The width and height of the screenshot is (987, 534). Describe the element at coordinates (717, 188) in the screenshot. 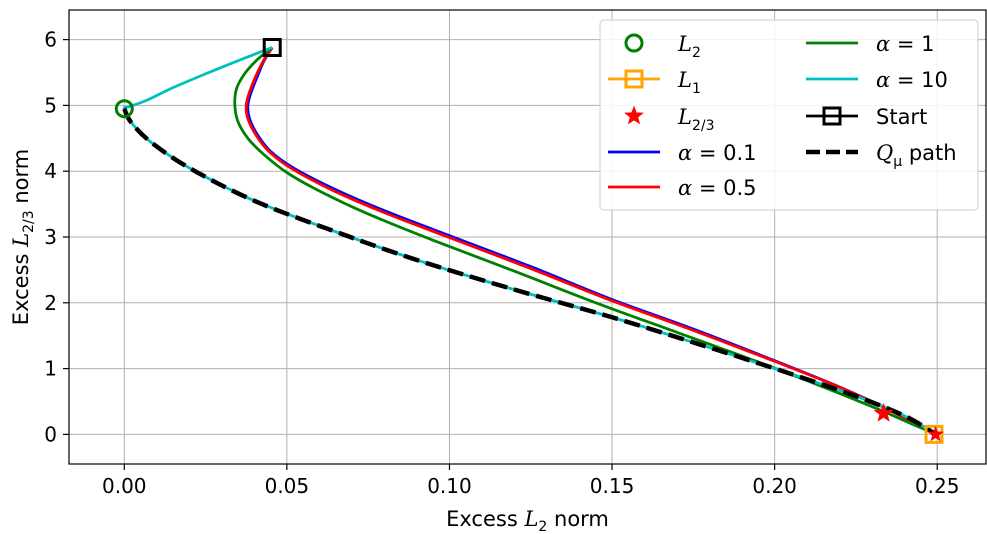

I see `legend-entry-4-label: α = 0.5` at that location.